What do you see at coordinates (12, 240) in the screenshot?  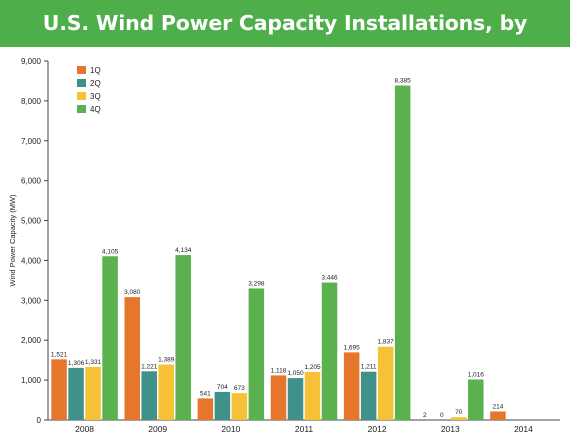 I see `y-axis-title: Wind Power Capacity (MW)` at bounding box center [12, 240].